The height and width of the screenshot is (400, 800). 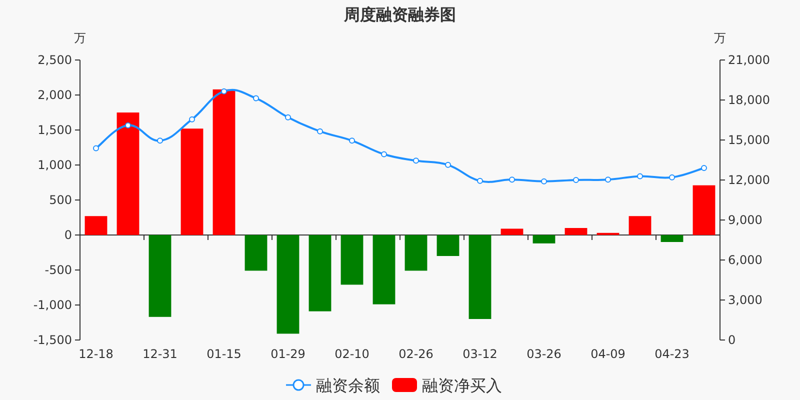 What do you see at coordinates (416, 354) in the screenshot?
I see `x-tick-label: 02-26` at bounding box center [416, 354].